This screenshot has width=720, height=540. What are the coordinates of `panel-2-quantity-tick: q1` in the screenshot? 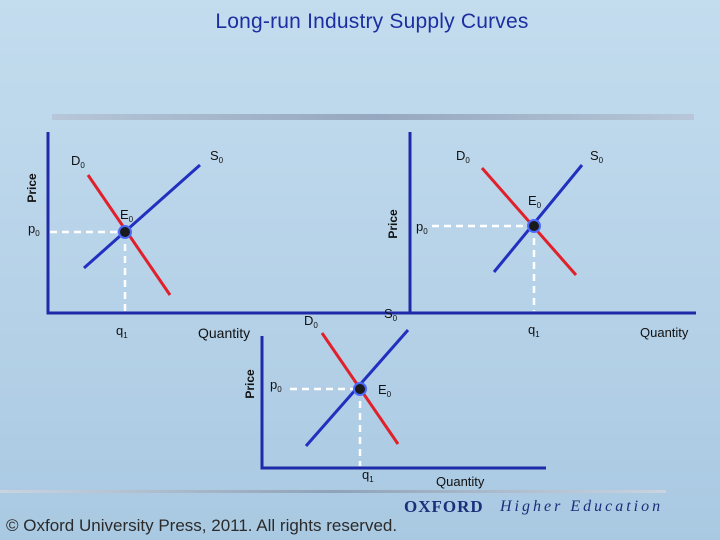 It's located at (534, 330).